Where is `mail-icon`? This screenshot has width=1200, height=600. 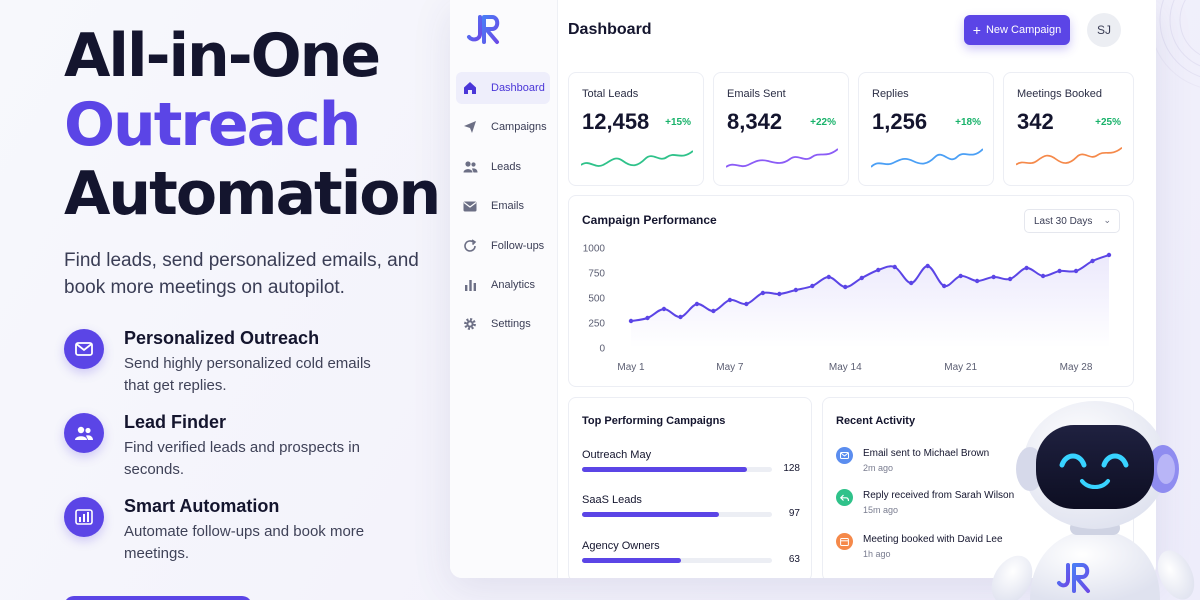
mail-icon is located at coordinates (844, 455).